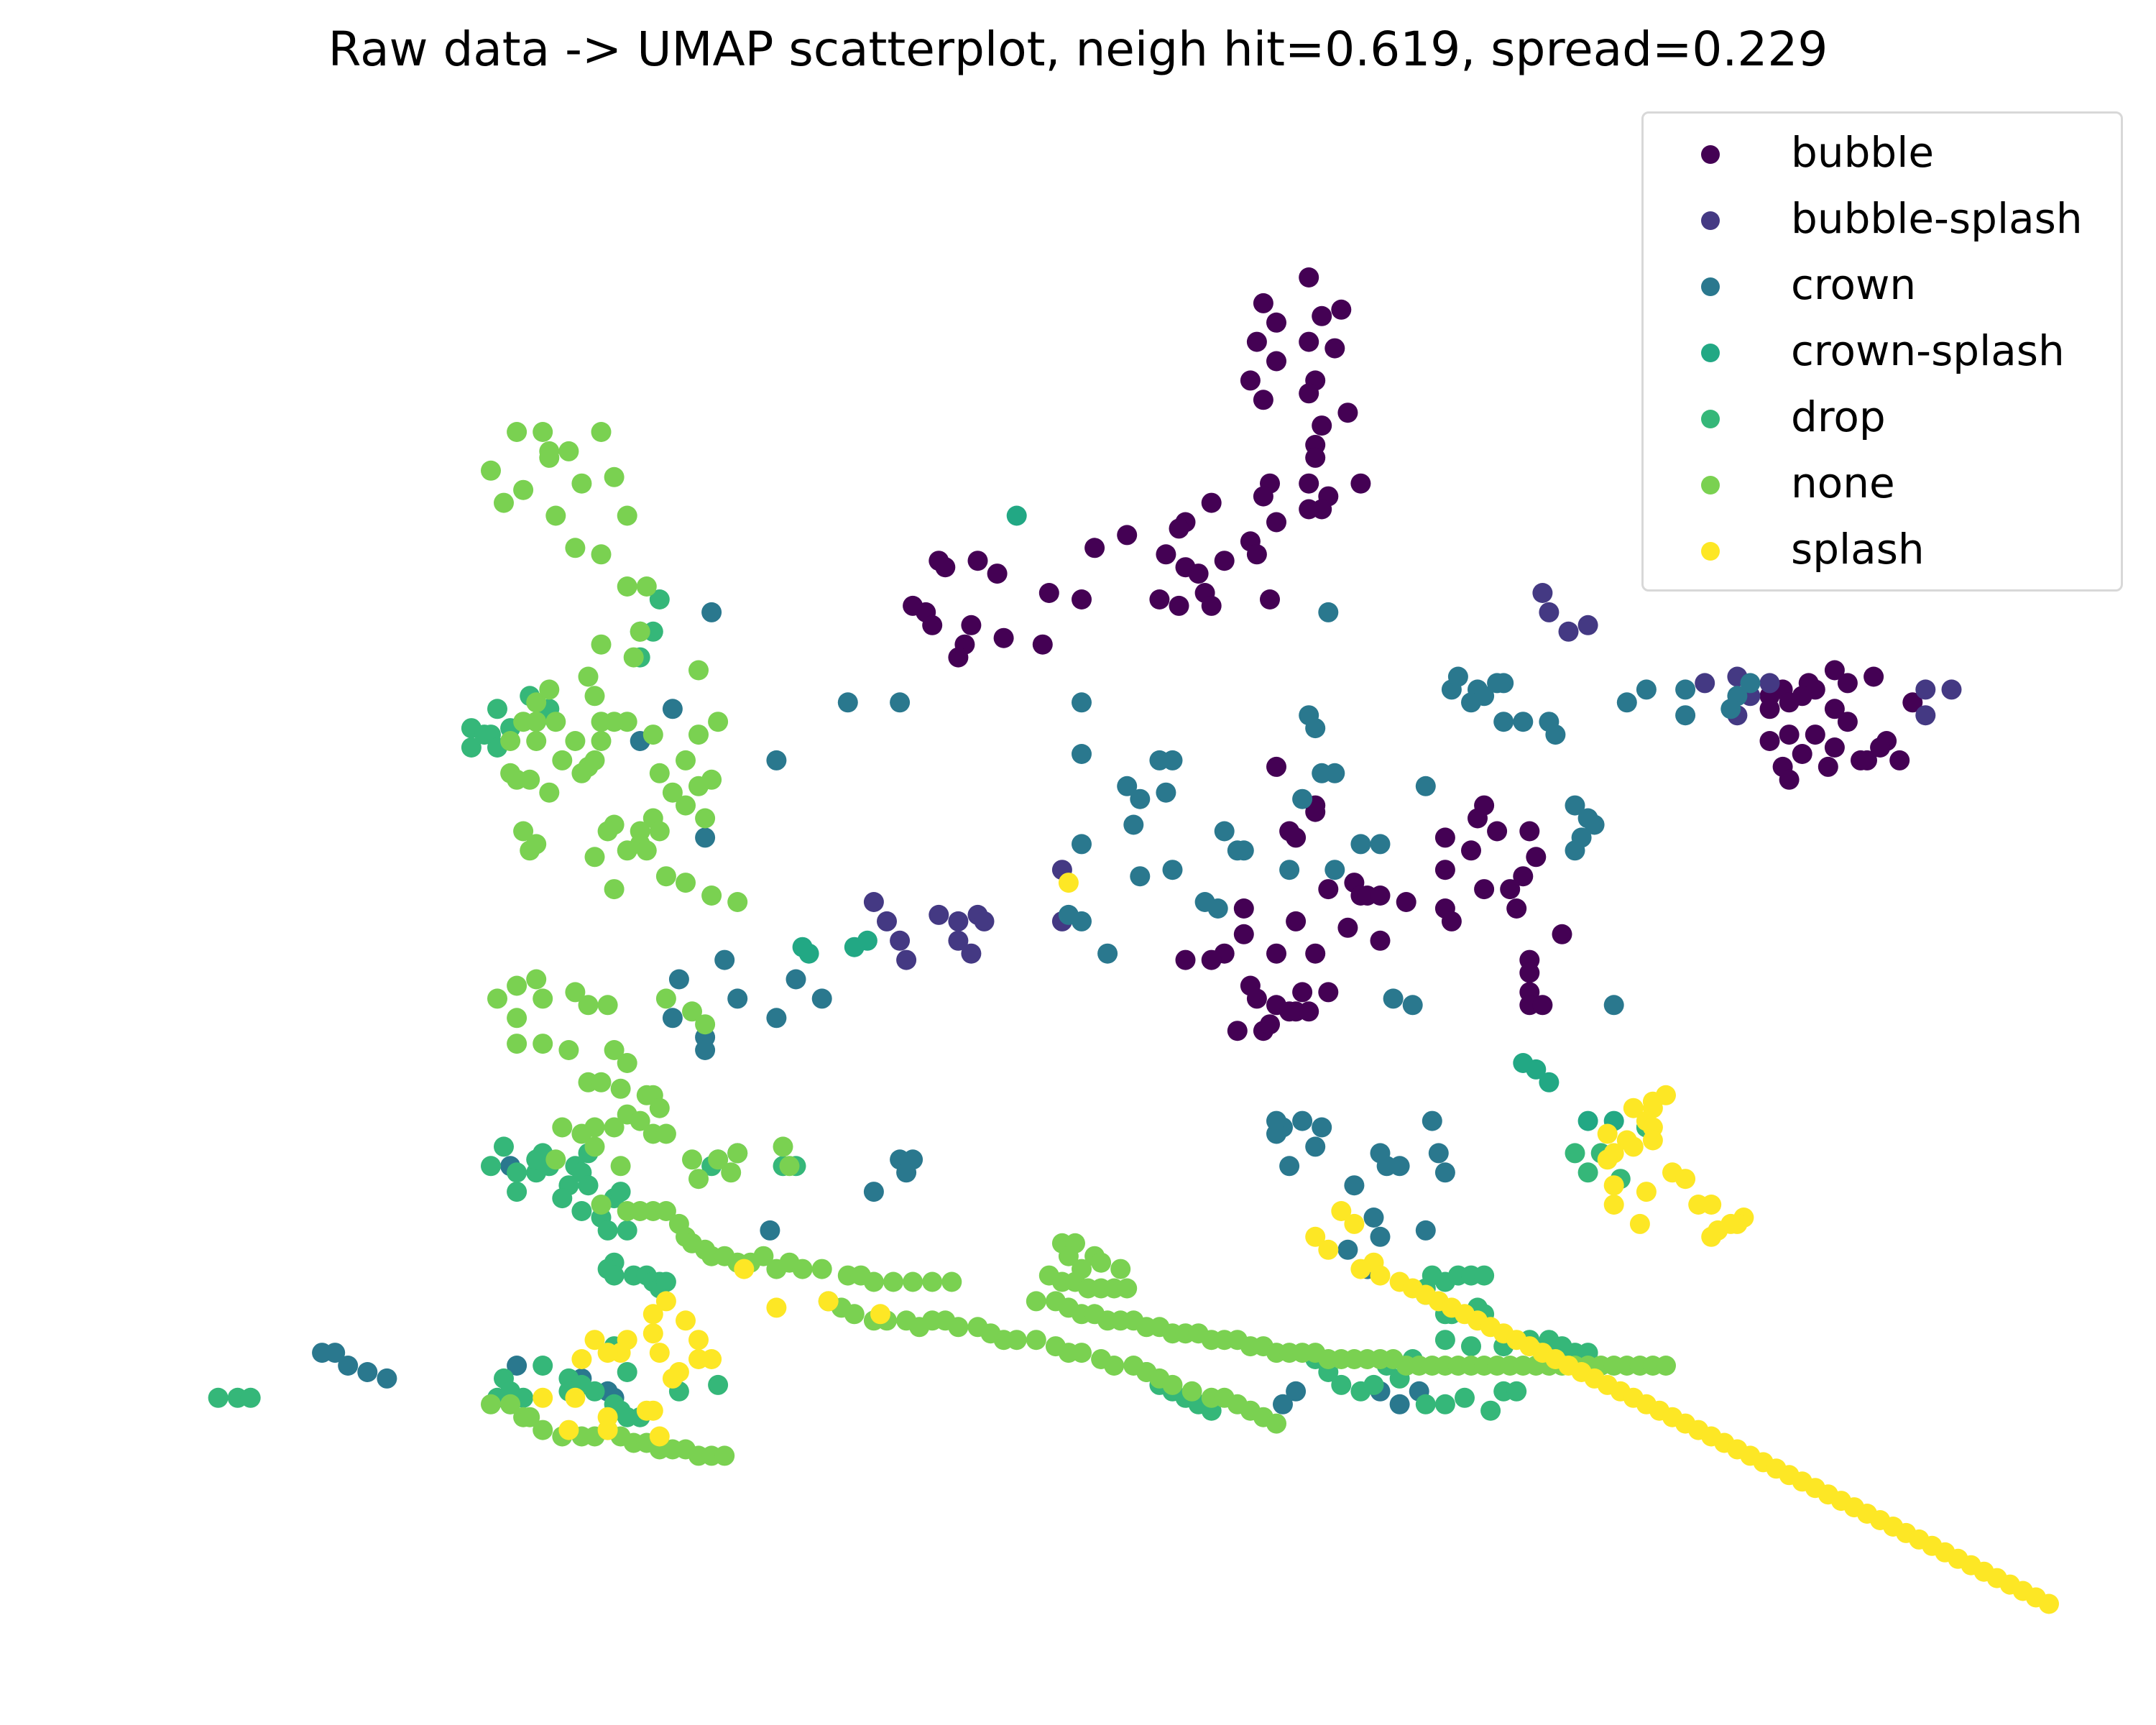  What do you see at coordinates (1883, 221) in the screenshot?
I see `legend-item-bubble-splash: bubble-splash` at bounding box center [1883, 221].